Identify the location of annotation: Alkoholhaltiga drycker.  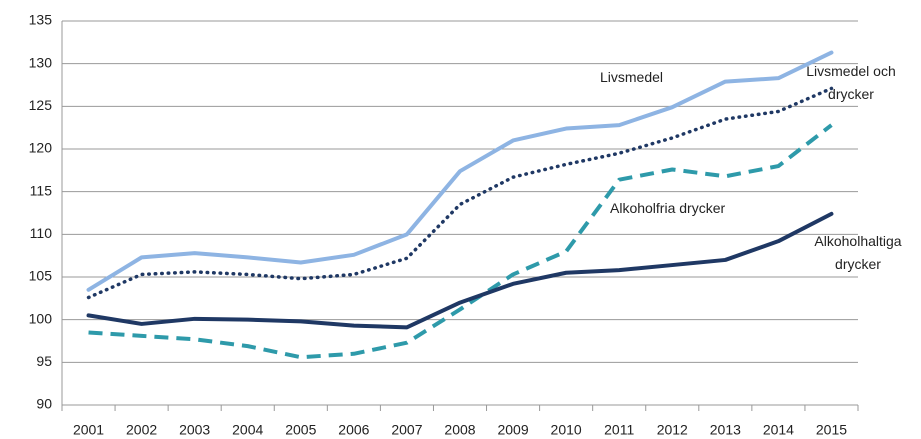
(857, 252).